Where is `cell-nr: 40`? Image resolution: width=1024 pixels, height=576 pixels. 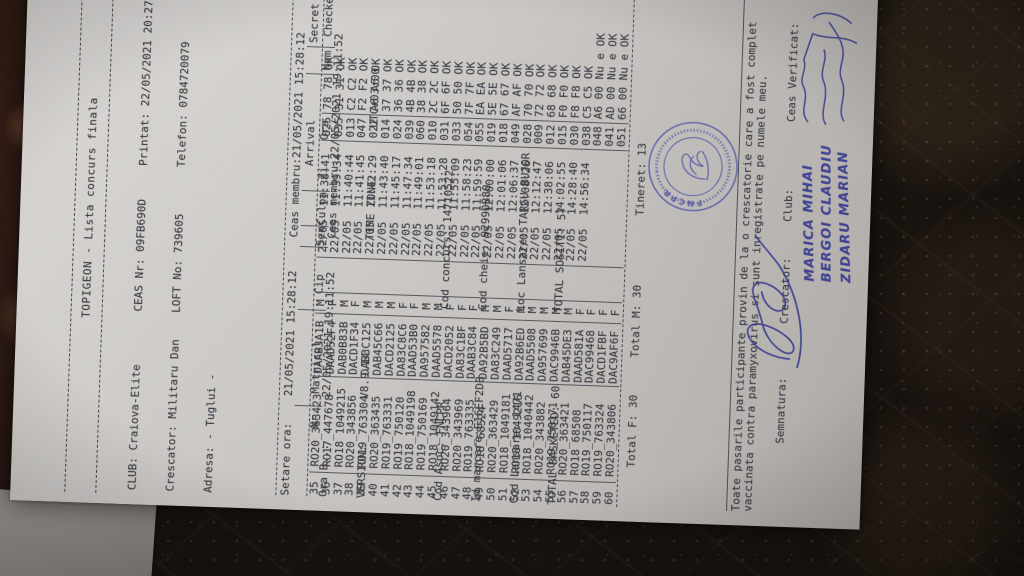
cell-nr: 40 is located at coordinates (373, 490).